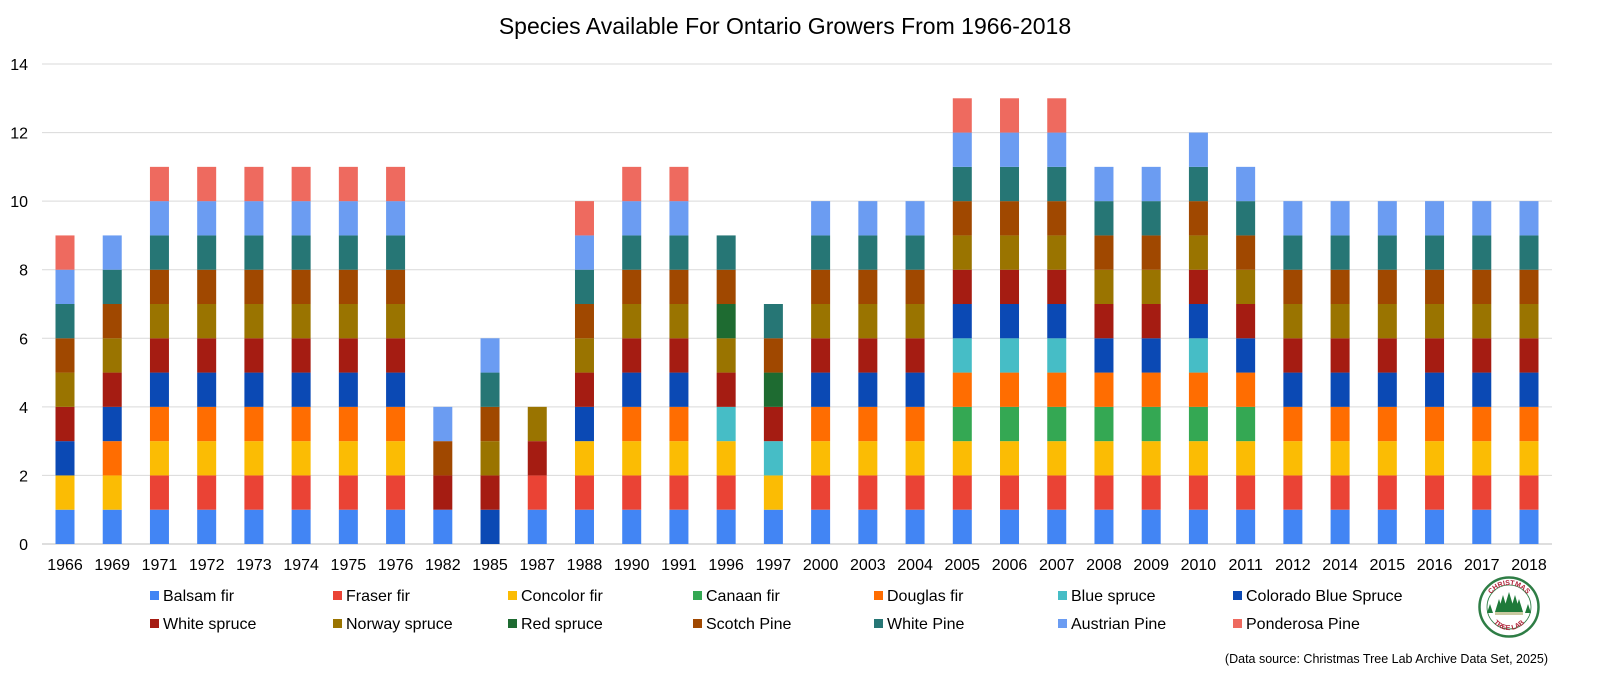  What do you see at coordinates (1509, 602) in the screenshot?
I see `tree-icon` at bounding box center [1509, 602].